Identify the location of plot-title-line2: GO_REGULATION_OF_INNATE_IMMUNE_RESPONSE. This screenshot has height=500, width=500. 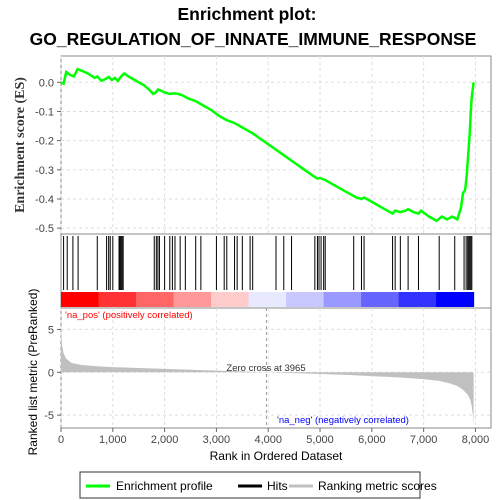
(253, 39).